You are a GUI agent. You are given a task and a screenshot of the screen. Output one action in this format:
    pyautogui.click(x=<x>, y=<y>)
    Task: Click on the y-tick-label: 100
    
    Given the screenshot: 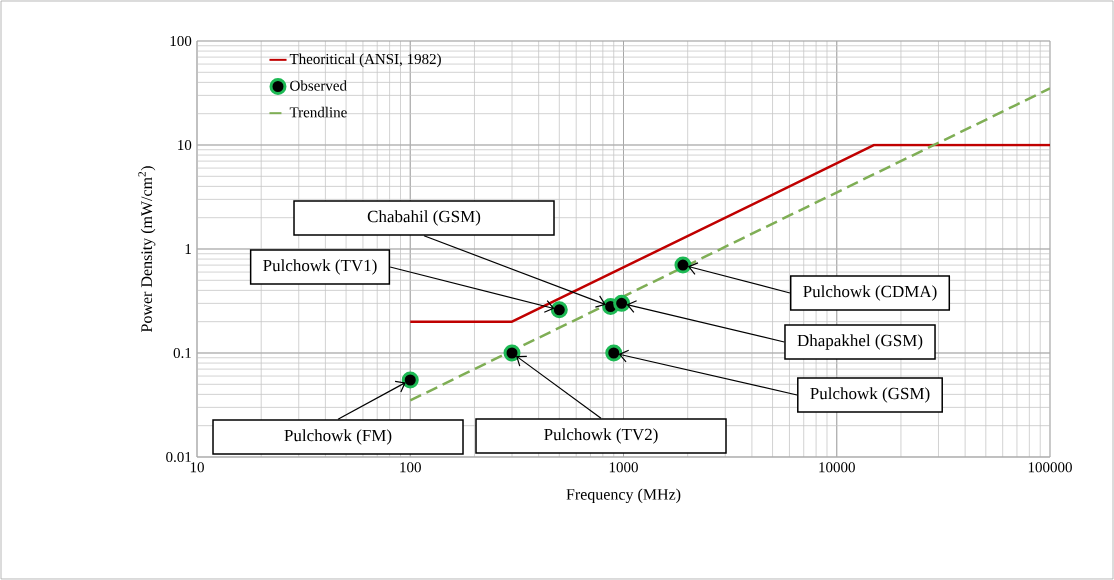 What is the action you would take?
    pyautogui.click(x=181, y=41)
    